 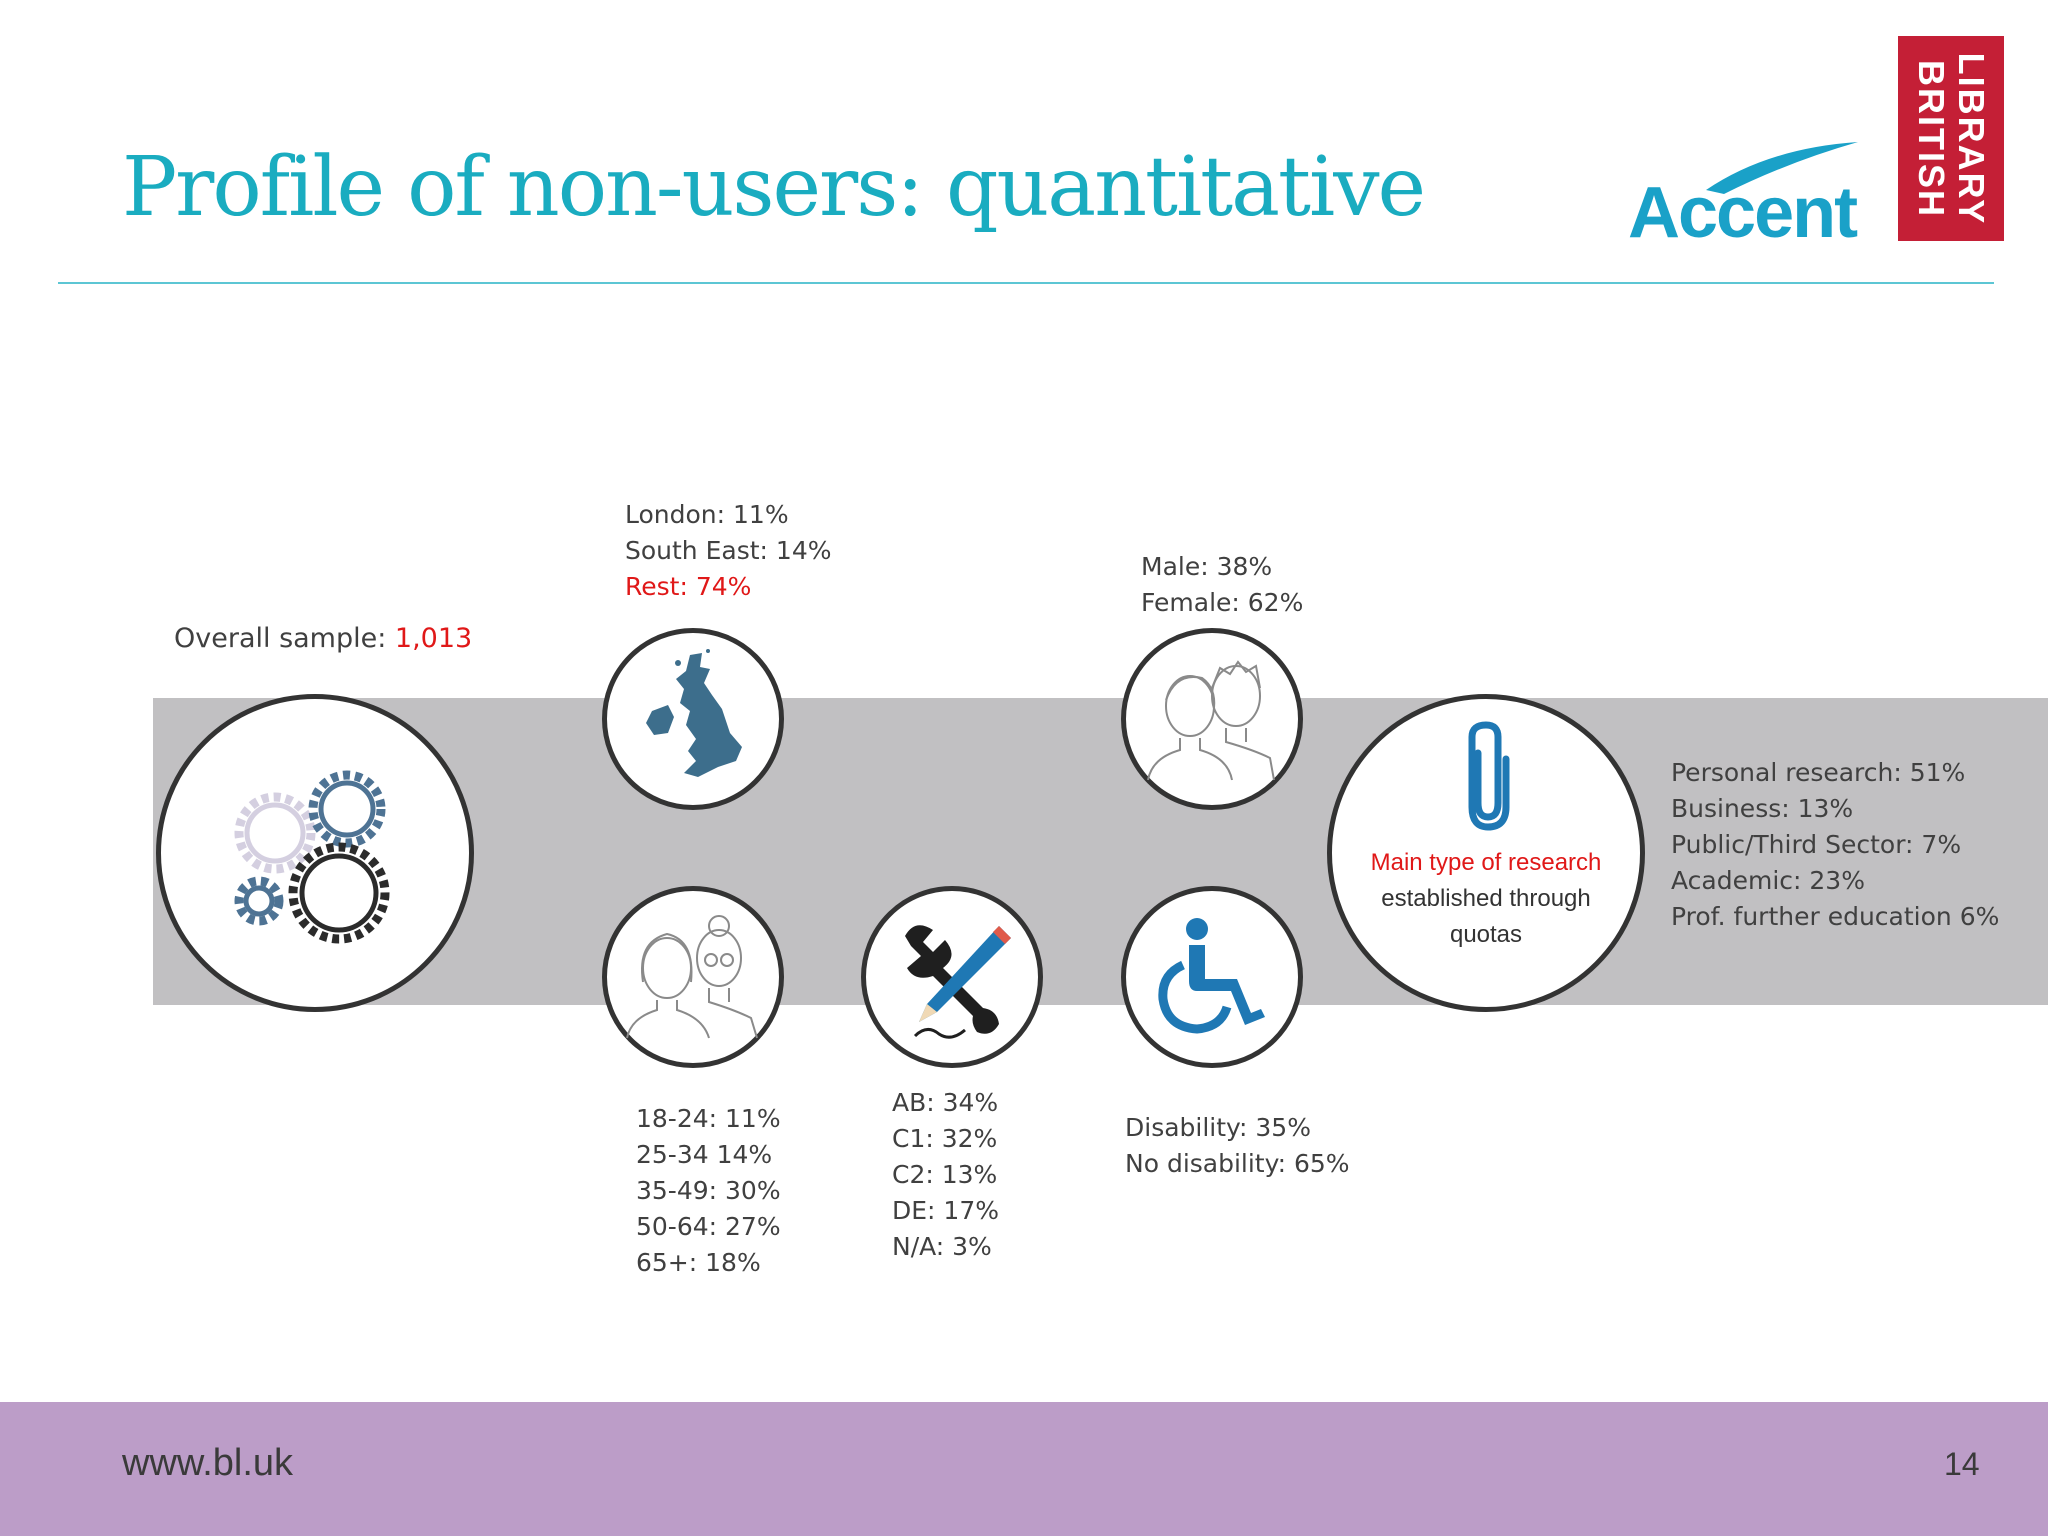 I want to click on age-row: 35-49: 30%, so click(x=708, y=1190).